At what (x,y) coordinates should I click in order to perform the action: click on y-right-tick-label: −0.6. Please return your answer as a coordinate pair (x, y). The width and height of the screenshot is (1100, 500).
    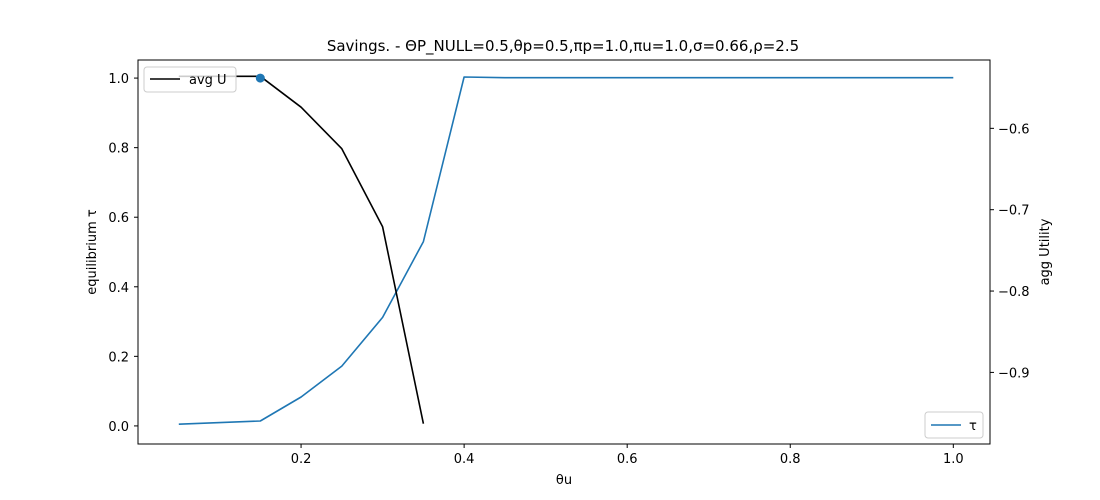
    Looking at the image, I should click on (1014, 129).